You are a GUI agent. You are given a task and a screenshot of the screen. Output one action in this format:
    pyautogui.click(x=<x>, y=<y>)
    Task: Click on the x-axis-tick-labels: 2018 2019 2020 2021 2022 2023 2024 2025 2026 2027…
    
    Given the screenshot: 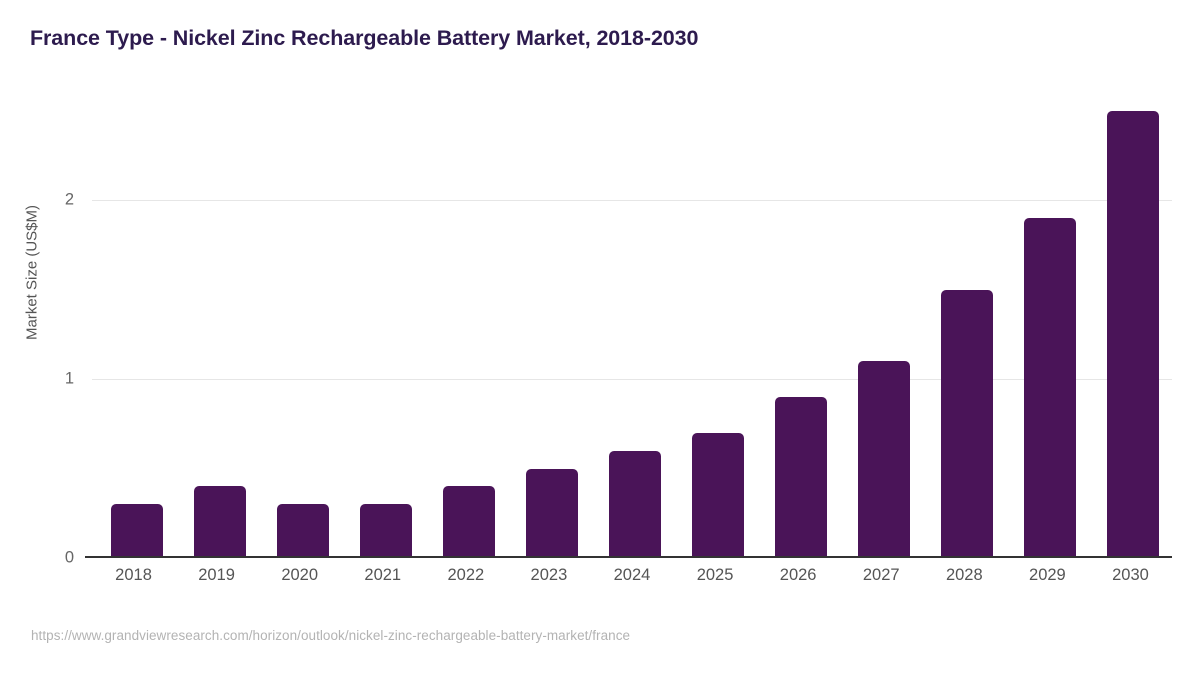 What is the action you would take?
    pyautogui.click(x=632, y=581)
    